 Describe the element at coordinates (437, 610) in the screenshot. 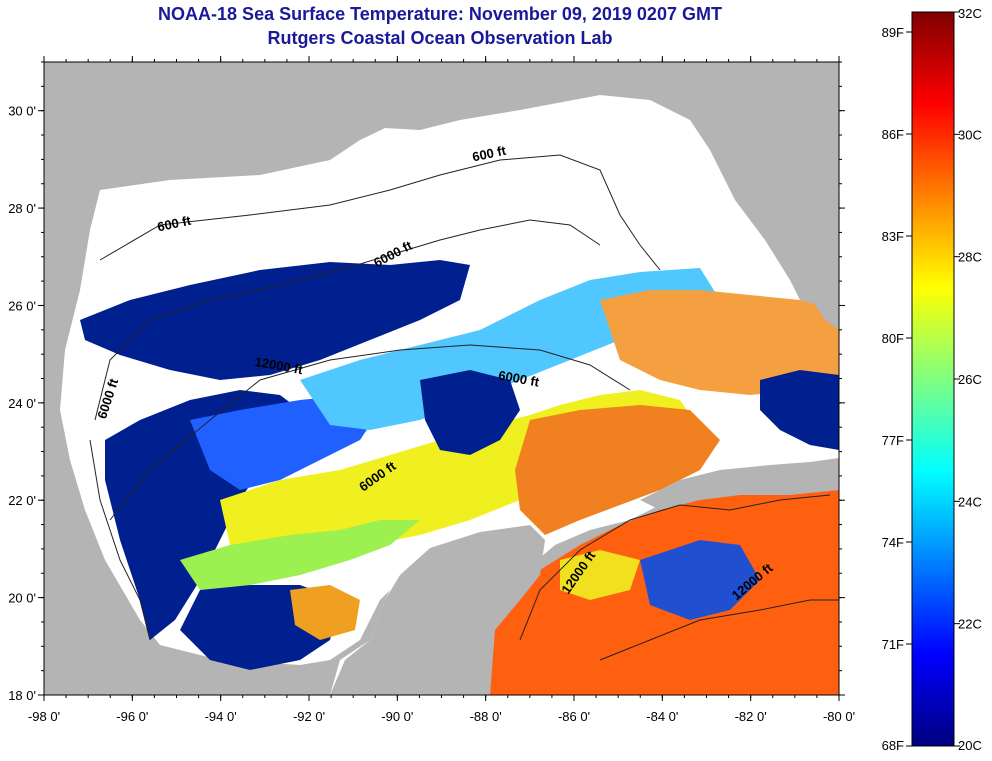

I see `yucatan-land` at that location.